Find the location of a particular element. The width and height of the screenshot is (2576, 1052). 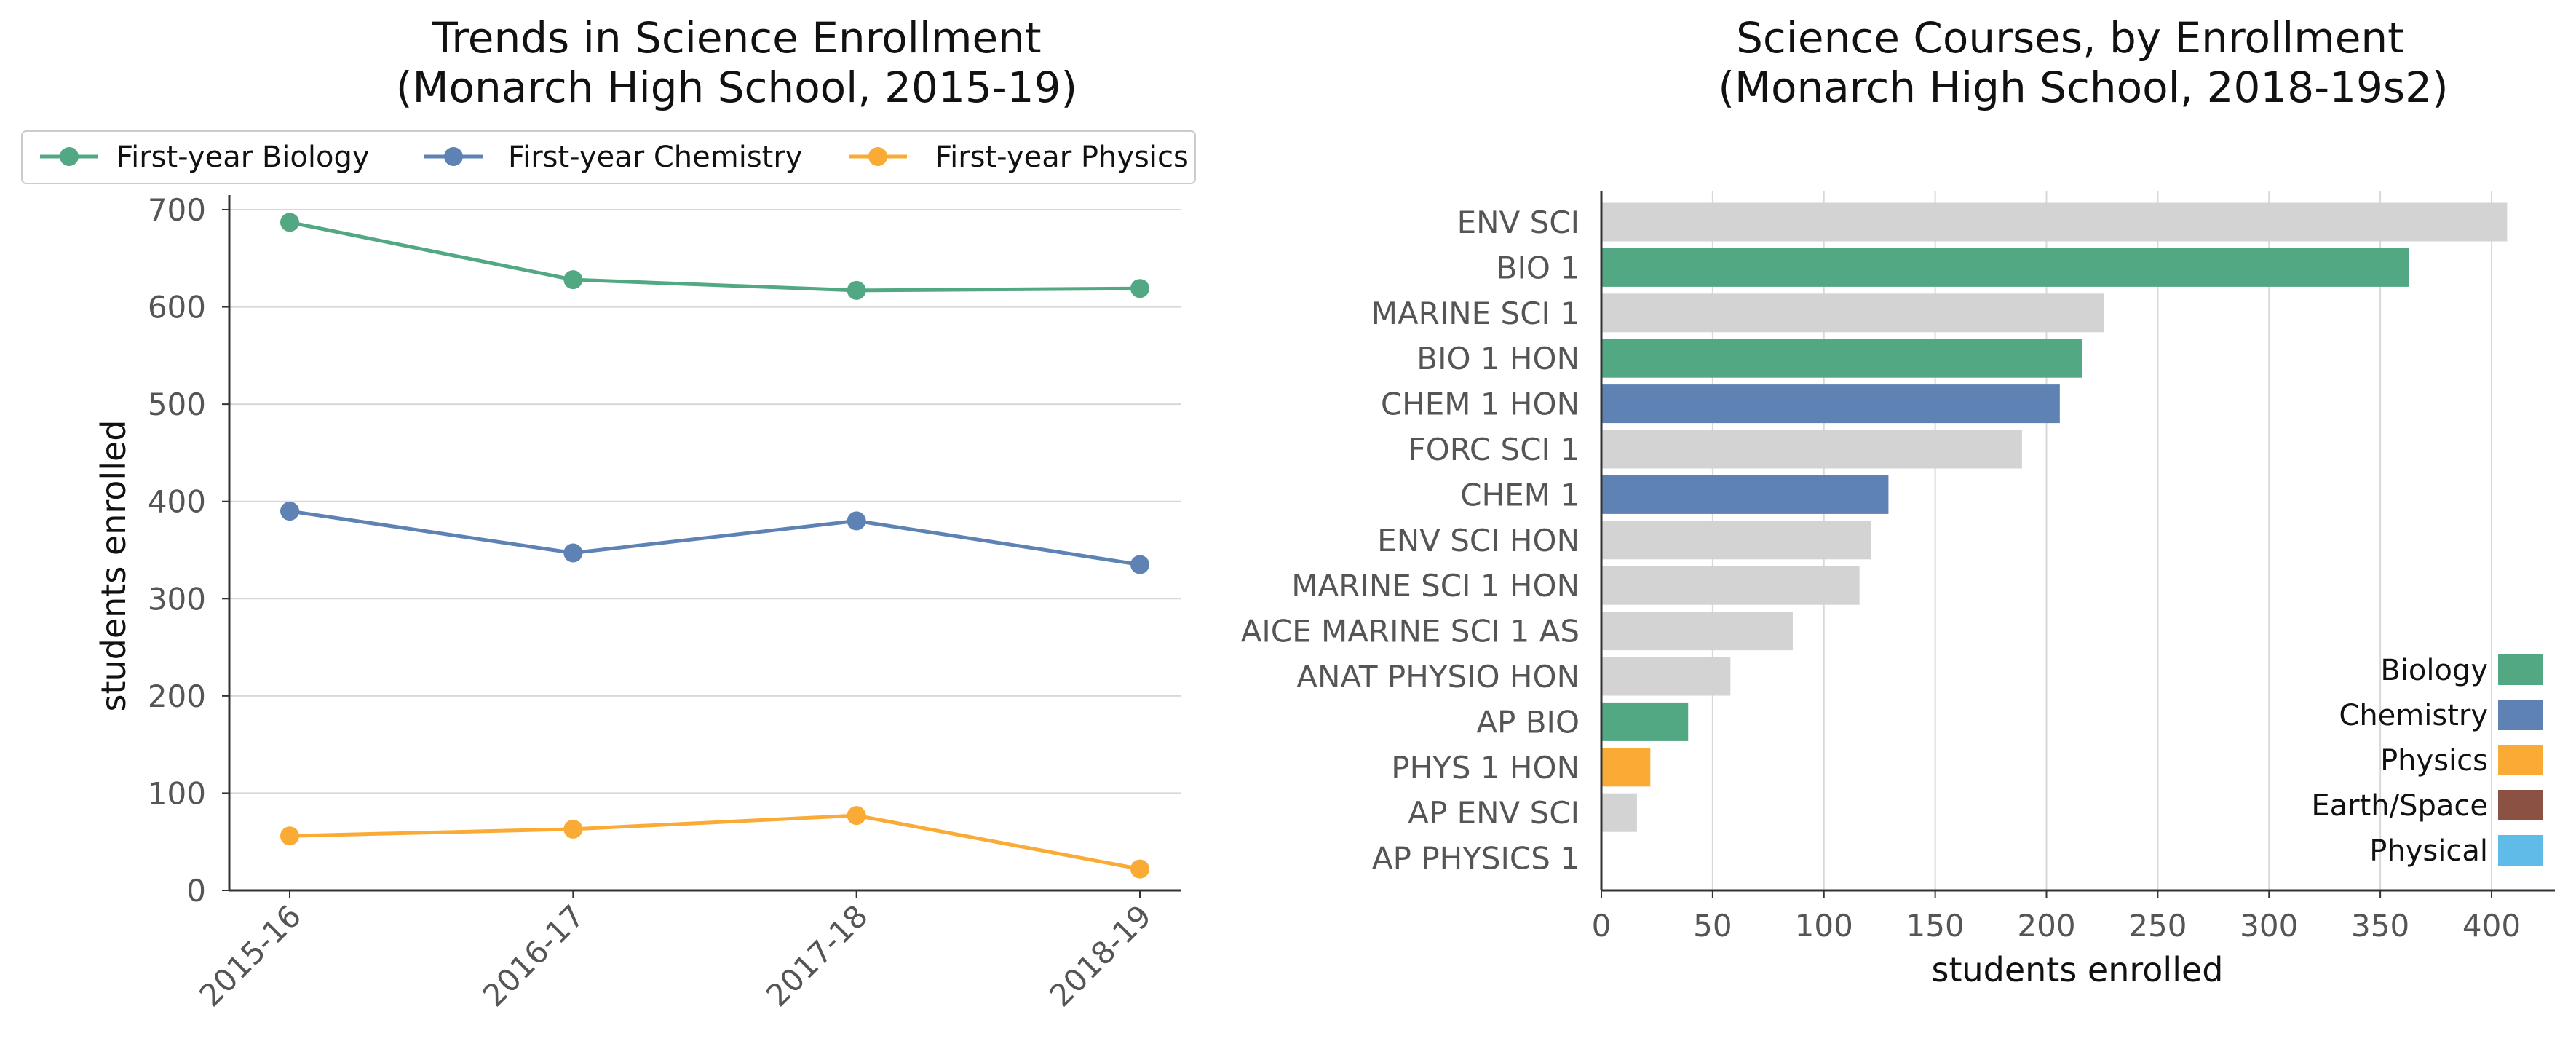

left-y-tick-label-600: 600 is located at coordinates (177, 308).